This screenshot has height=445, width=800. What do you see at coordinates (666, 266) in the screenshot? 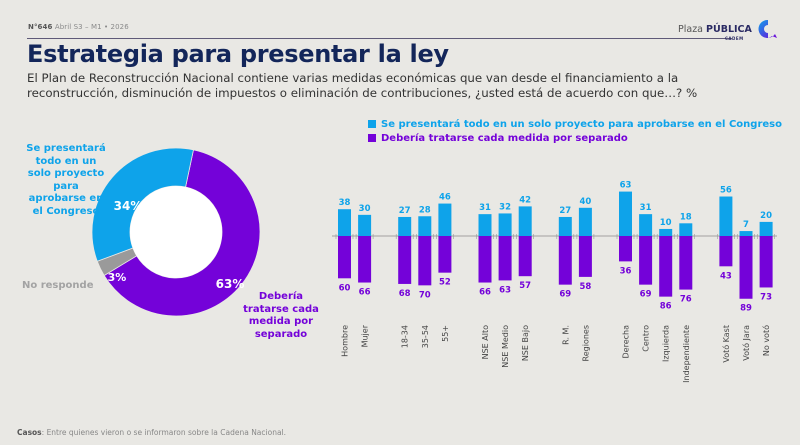
I see `bar-purple-Izquierda` at bounding box center [666, 266].